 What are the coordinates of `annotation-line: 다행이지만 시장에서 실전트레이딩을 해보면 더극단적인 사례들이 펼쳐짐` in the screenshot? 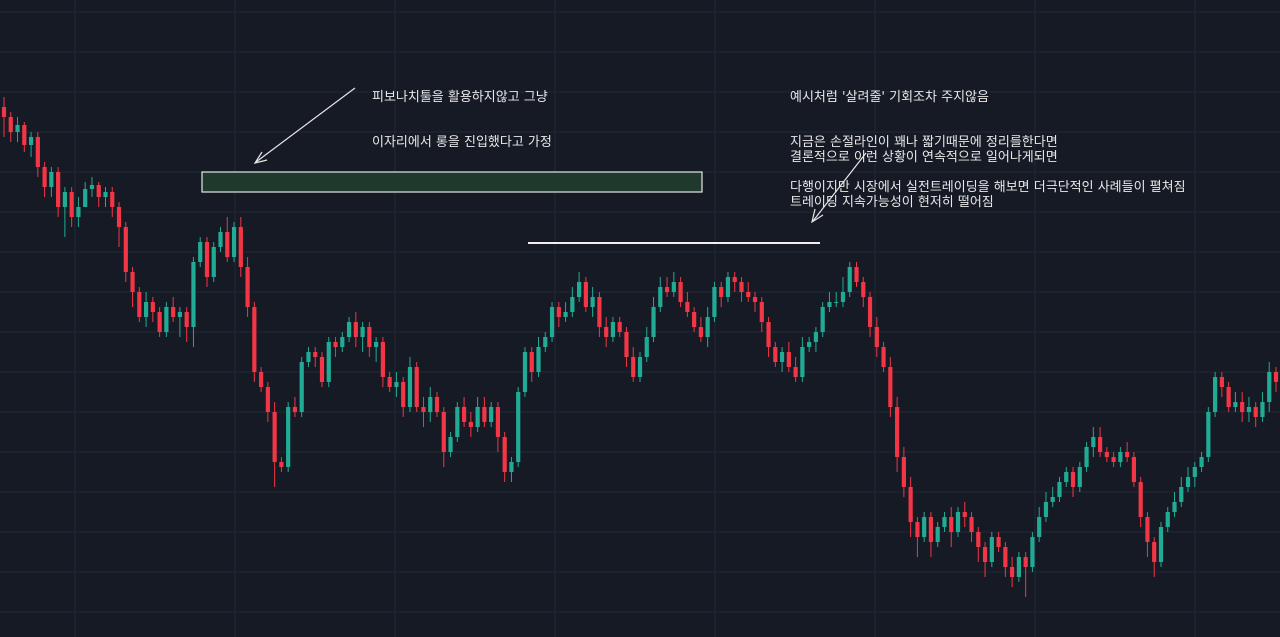 It's located at (988, 187).